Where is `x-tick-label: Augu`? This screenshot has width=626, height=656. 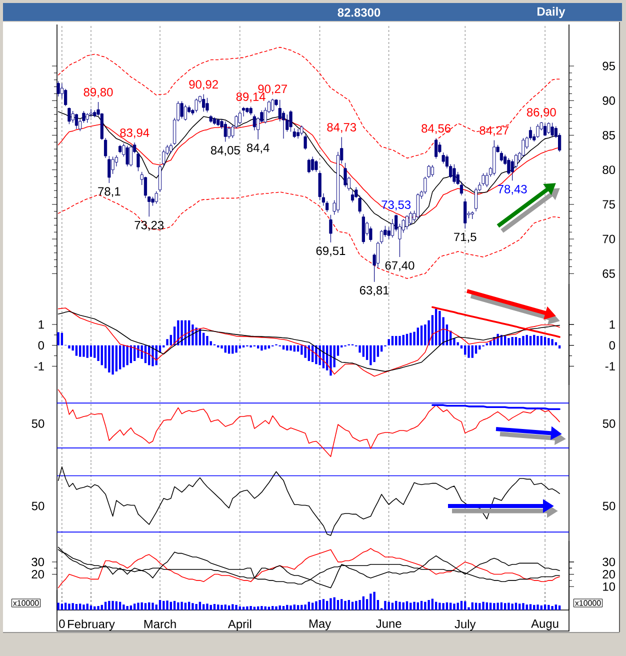
x-tick-label: Augu is located at coordinates (544, 625).